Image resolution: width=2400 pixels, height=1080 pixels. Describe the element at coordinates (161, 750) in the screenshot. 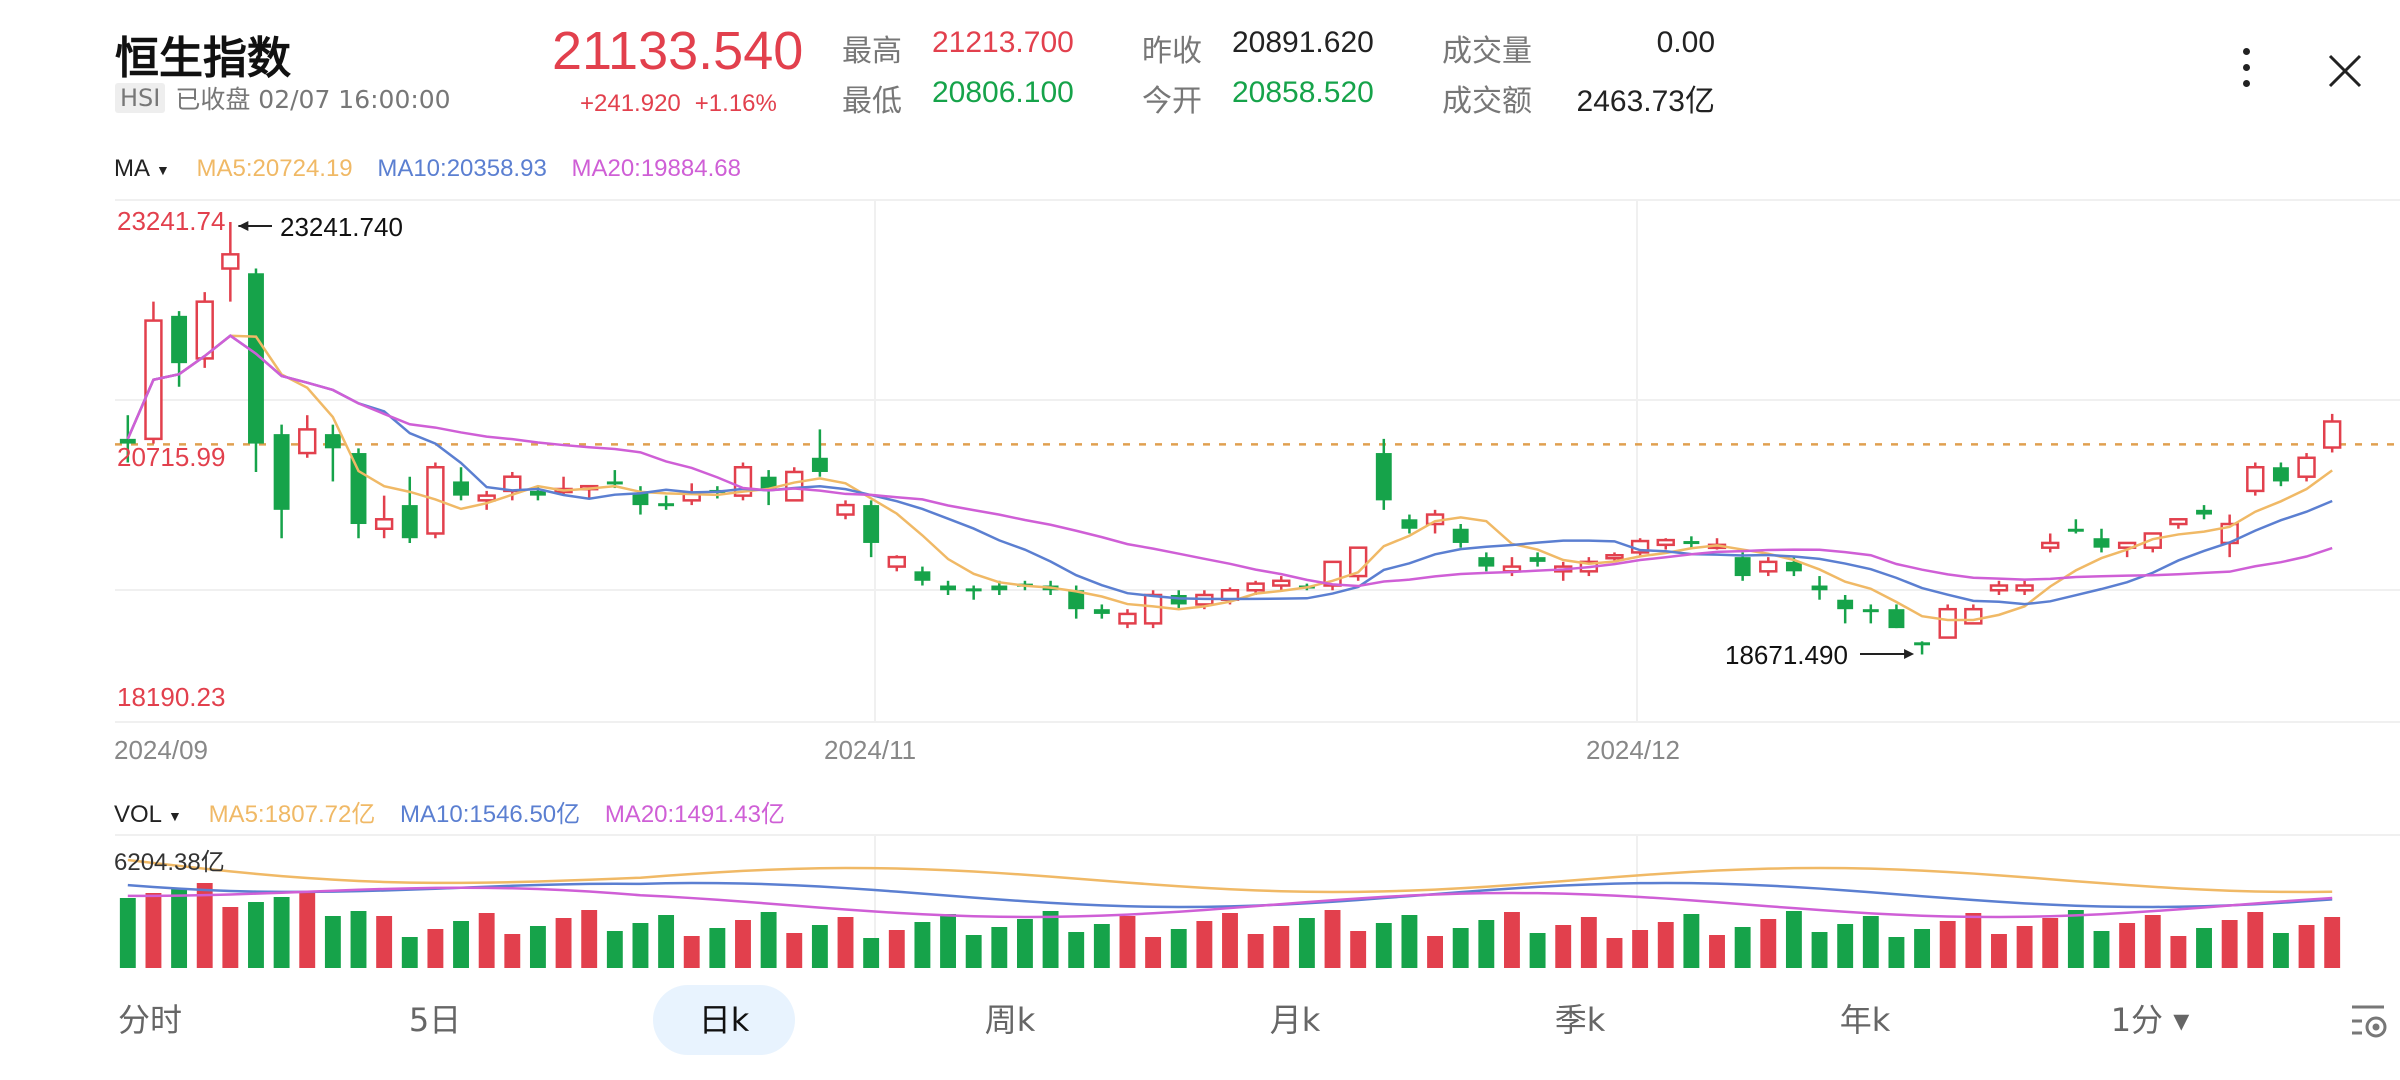

I see `date-label-sep: 2024/09` at that location.